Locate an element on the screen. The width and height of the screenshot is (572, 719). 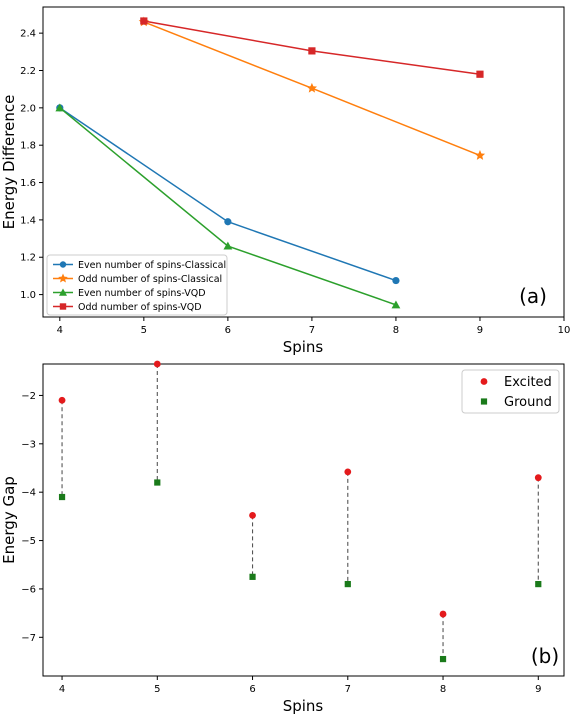
y-tick-label: 1.4 is located at coordinates (28, 220).